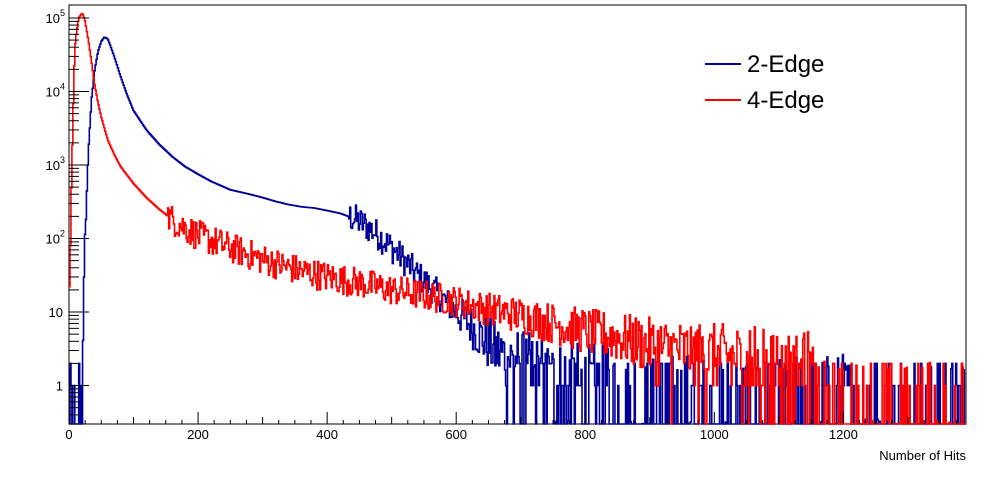 The image size is (996, 477). Describe the element at coordinates (785, 100) in the screenshot. I see `legend-label-4-edge: 4-Edge` at that location.